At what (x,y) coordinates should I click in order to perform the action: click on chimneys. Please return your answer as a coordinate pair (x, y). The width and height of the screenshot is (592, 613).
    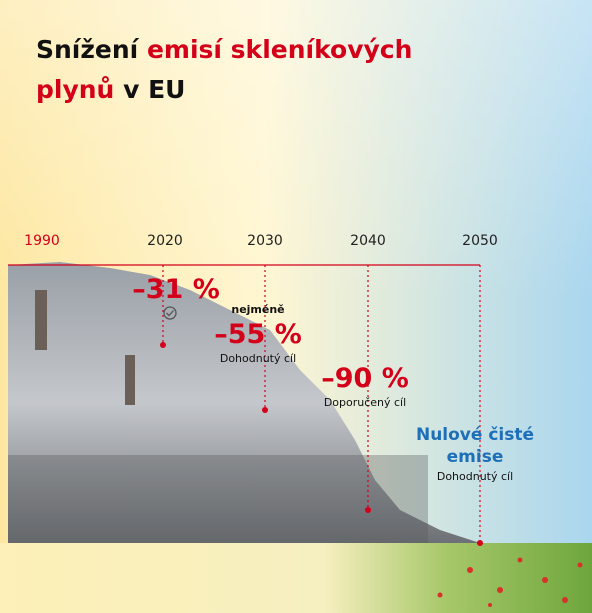
    Looking at the image, I should click on (85, 347).